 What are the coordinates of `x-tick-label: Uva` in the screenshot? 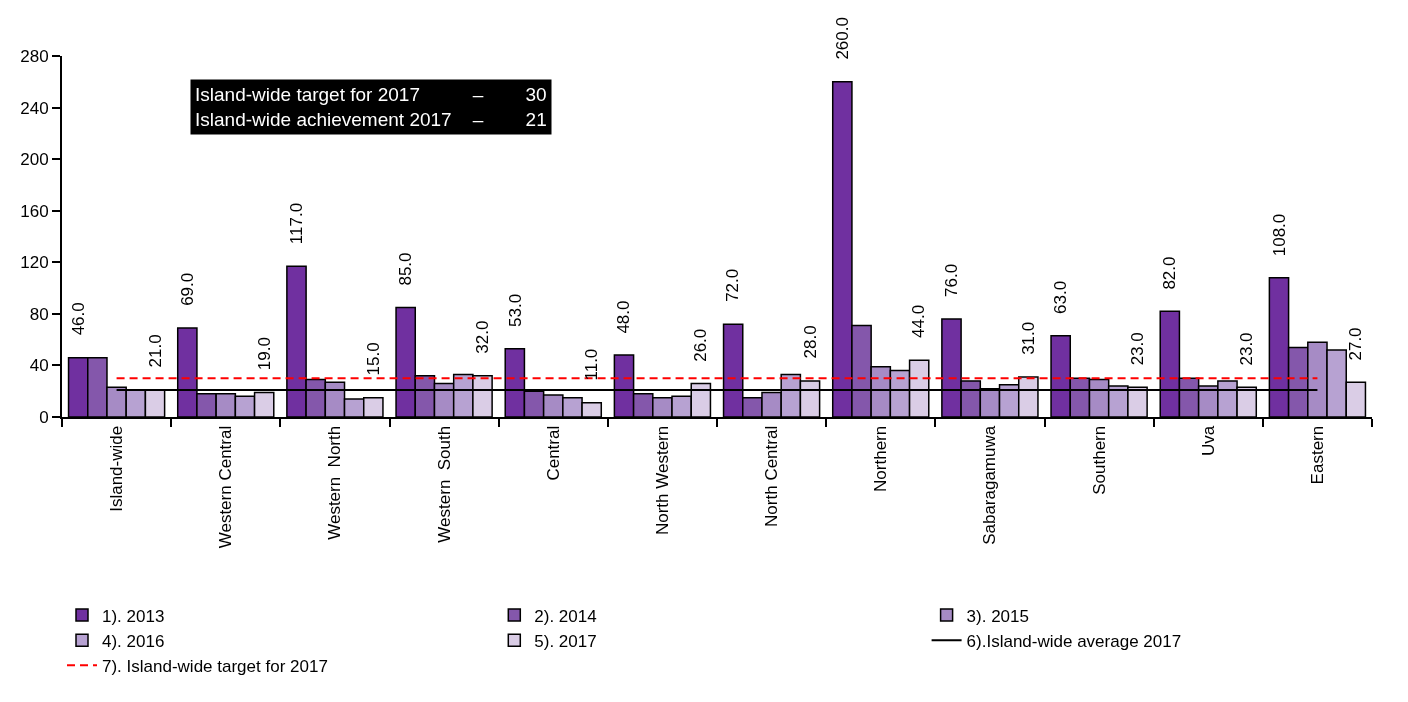 It's located at (1208, 441).